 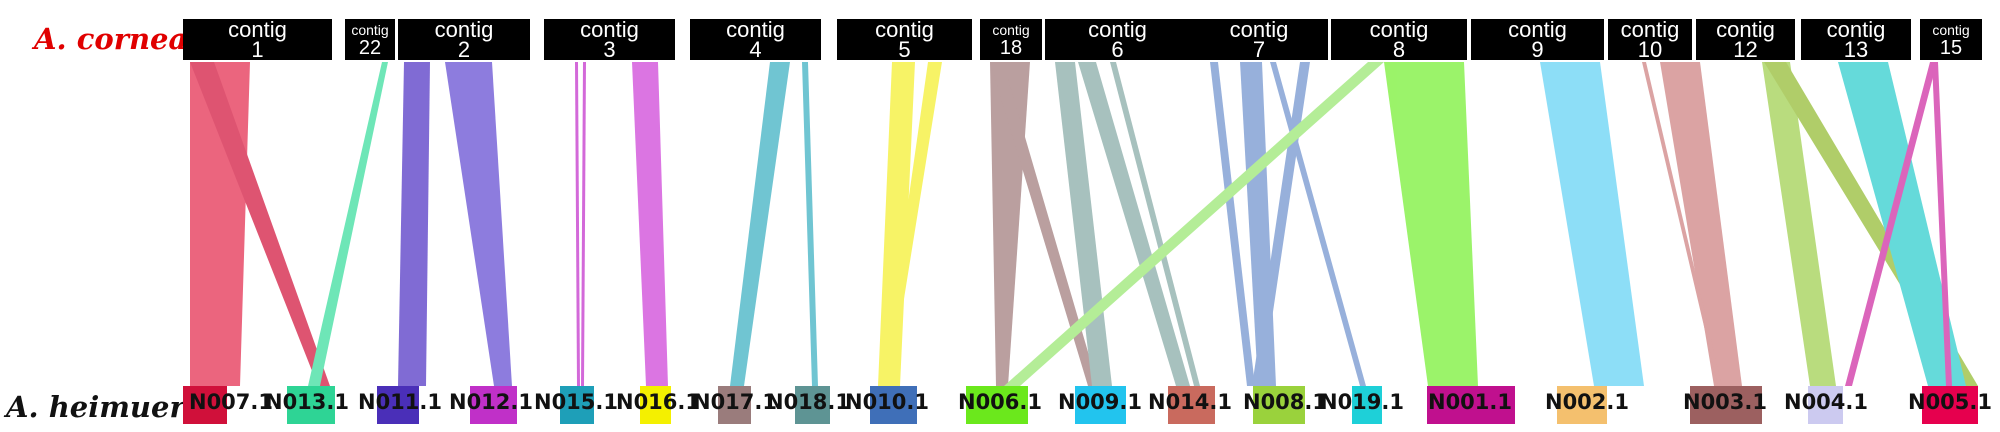 What do you see at coordinates (1951, 48) in the screenshot?
I see `contig-number-label: 15` at bounding box center [1951, 48].